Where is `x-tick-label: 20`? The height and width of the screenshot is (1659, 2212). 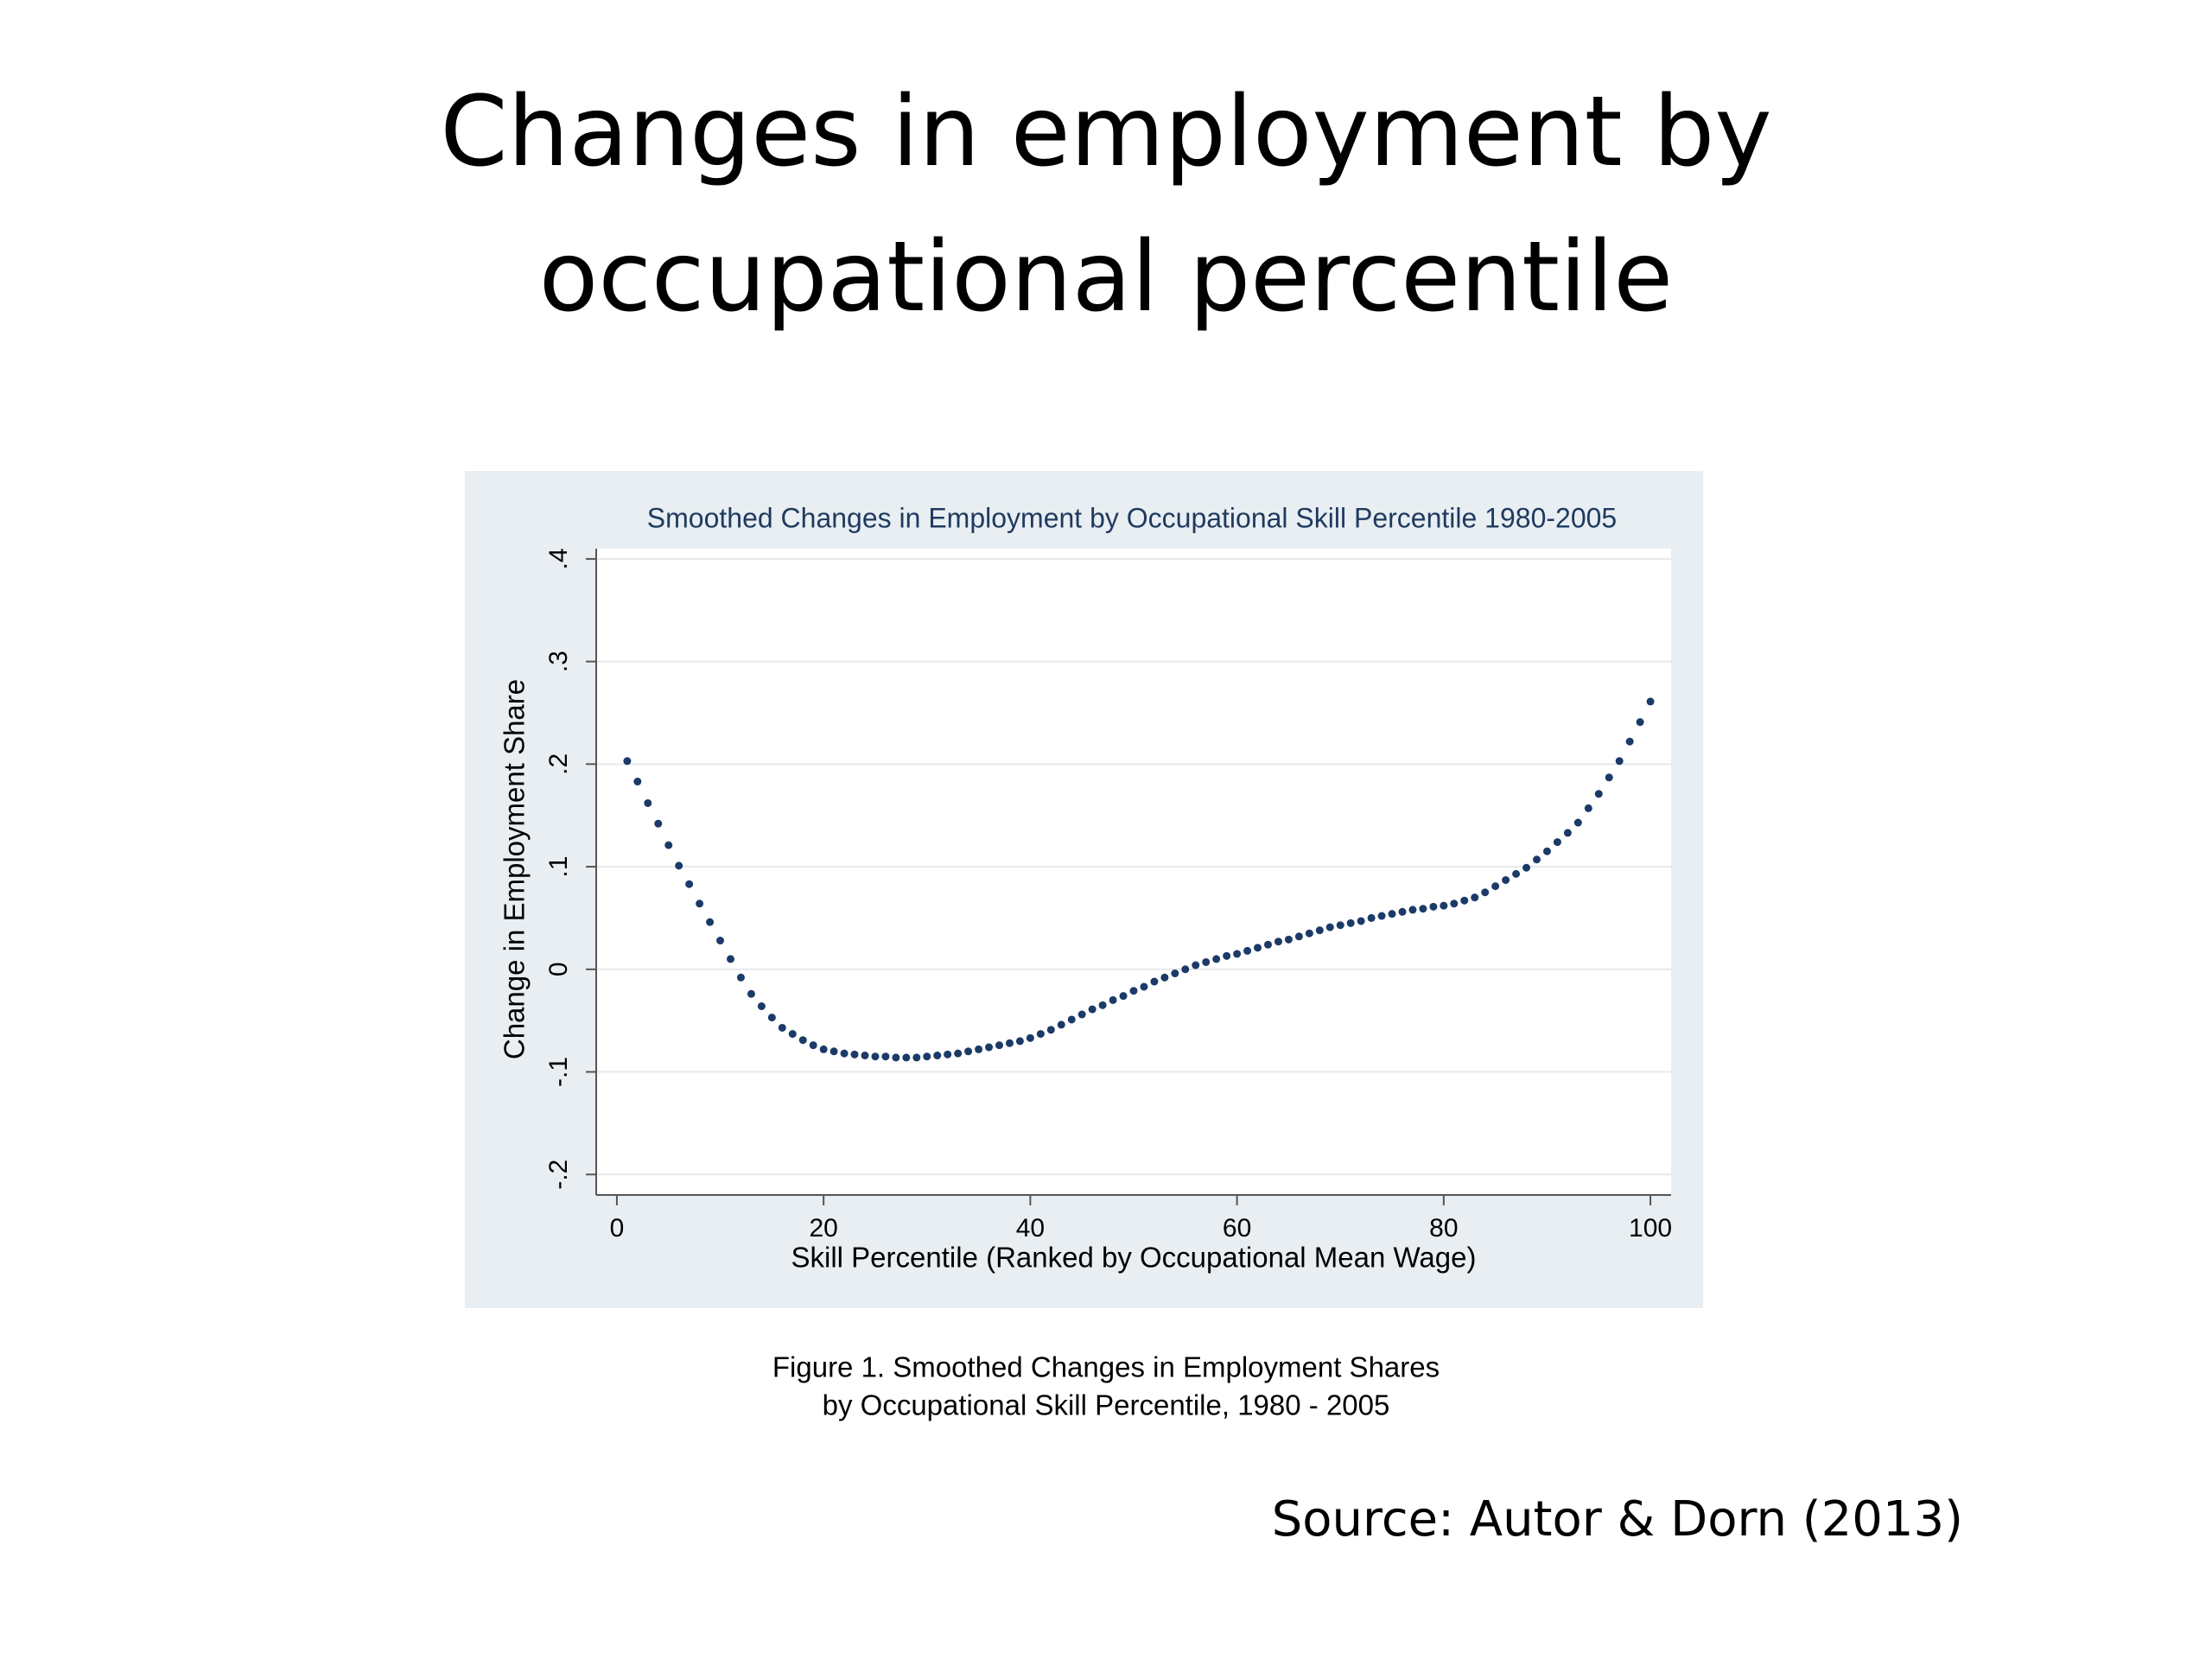 x-tick-label: 20 is located at coordinates (823, 1228).